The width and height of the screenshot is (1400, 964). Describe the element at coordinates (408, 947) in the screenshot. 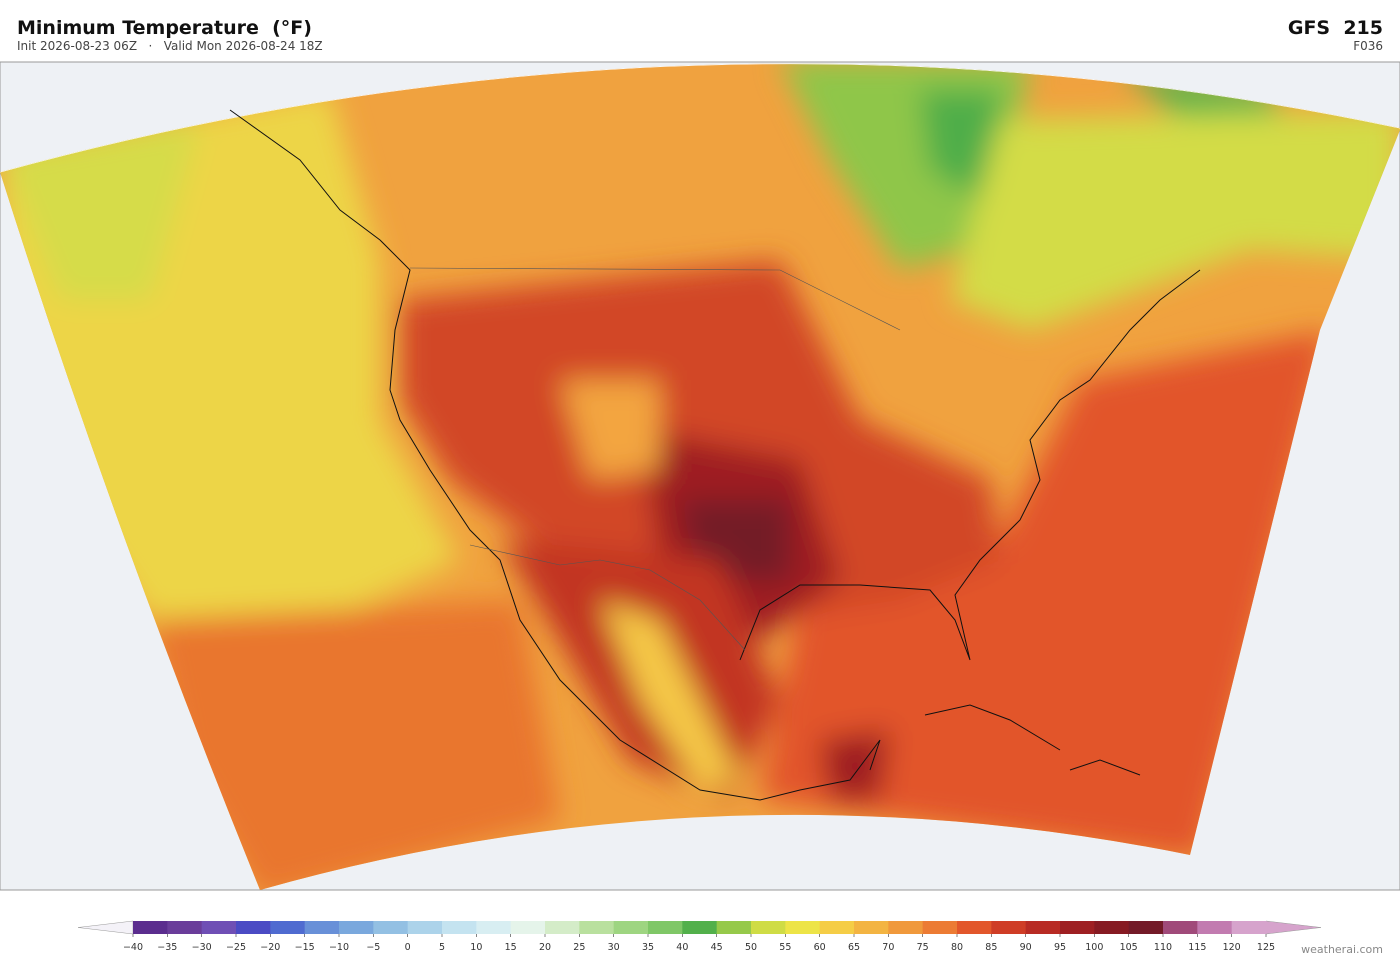

I see `colorbar-tick-label: 0` at that location.